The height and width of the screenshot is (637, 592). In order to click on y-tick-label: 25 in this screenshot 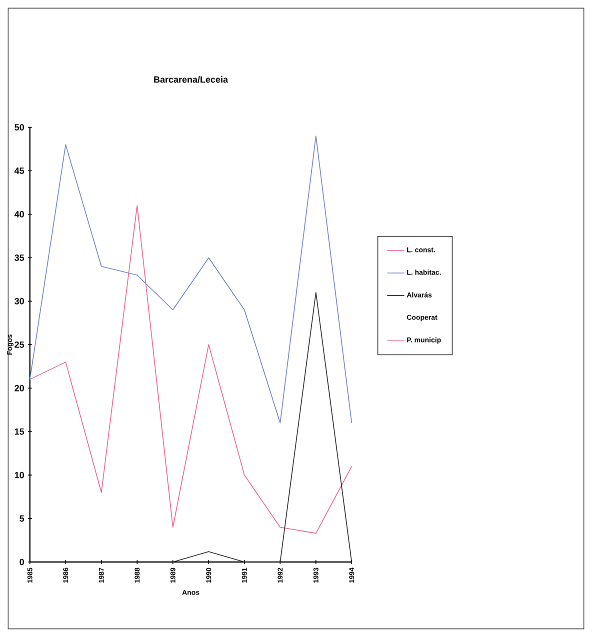, I will do `click(19, 344)`.